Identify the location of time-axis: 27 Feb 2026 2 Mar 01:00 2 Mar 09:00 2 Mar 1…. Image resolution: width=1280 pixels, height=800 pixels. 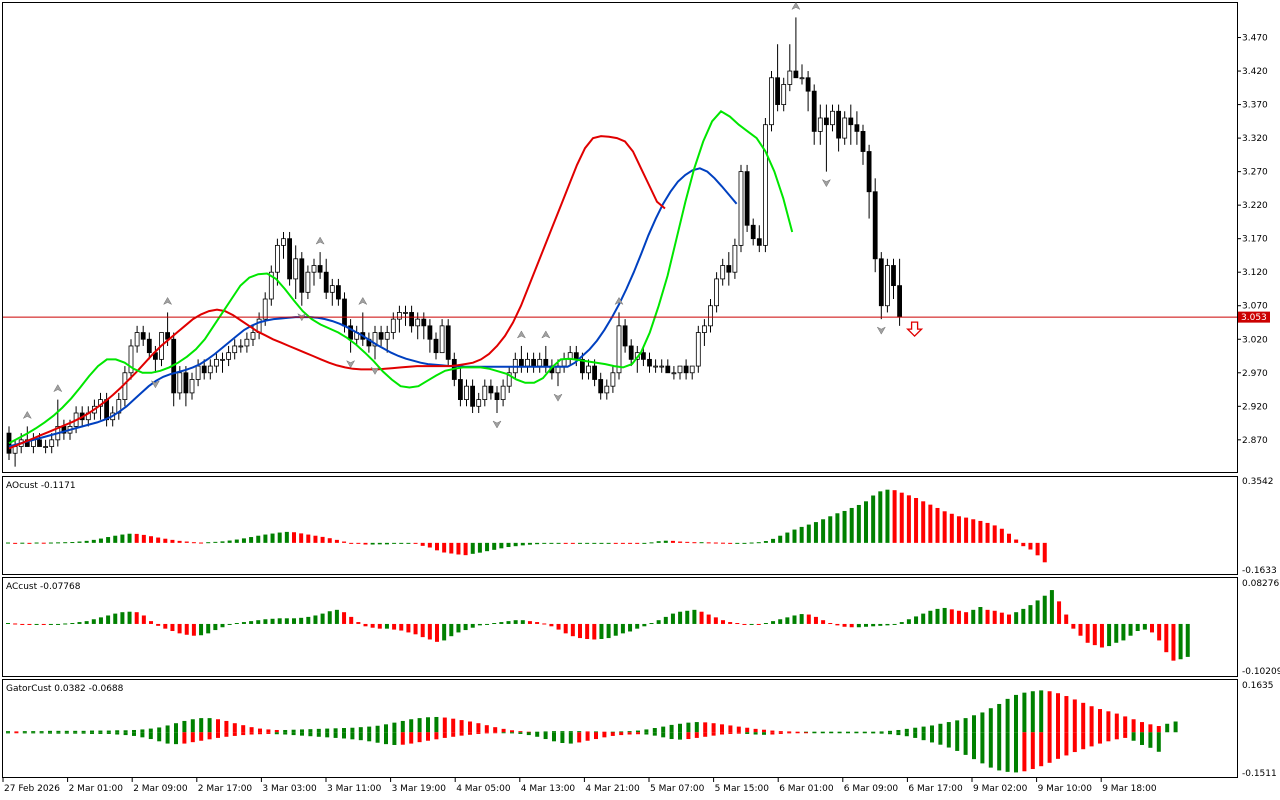
(579, 786).